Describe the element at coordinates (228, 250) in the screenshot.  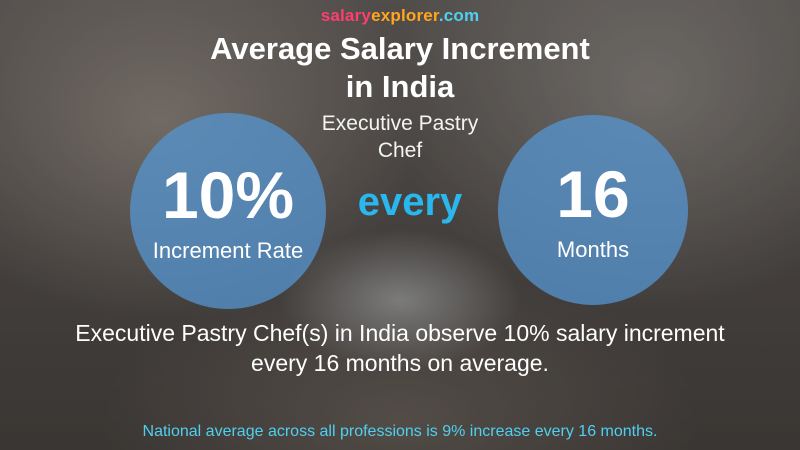
I see `increment-rate-label: Increment Rate` at that location.